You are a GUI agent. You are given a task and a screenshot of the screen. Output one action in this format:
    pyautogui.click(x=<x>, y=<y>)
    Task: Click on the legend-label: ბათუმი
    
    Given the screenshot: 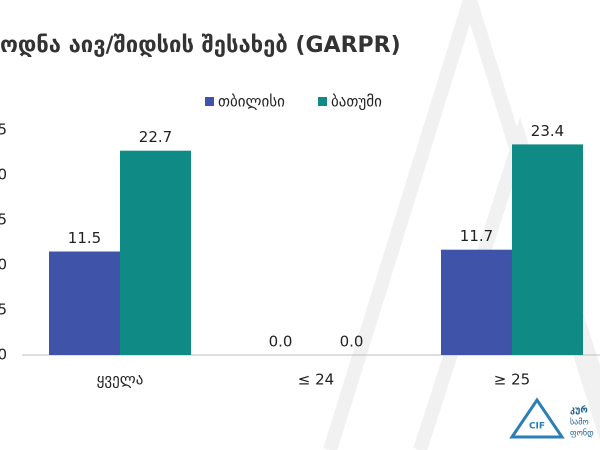 What is the action you would take?
    pyautogui.click(x=356, y=102)
    